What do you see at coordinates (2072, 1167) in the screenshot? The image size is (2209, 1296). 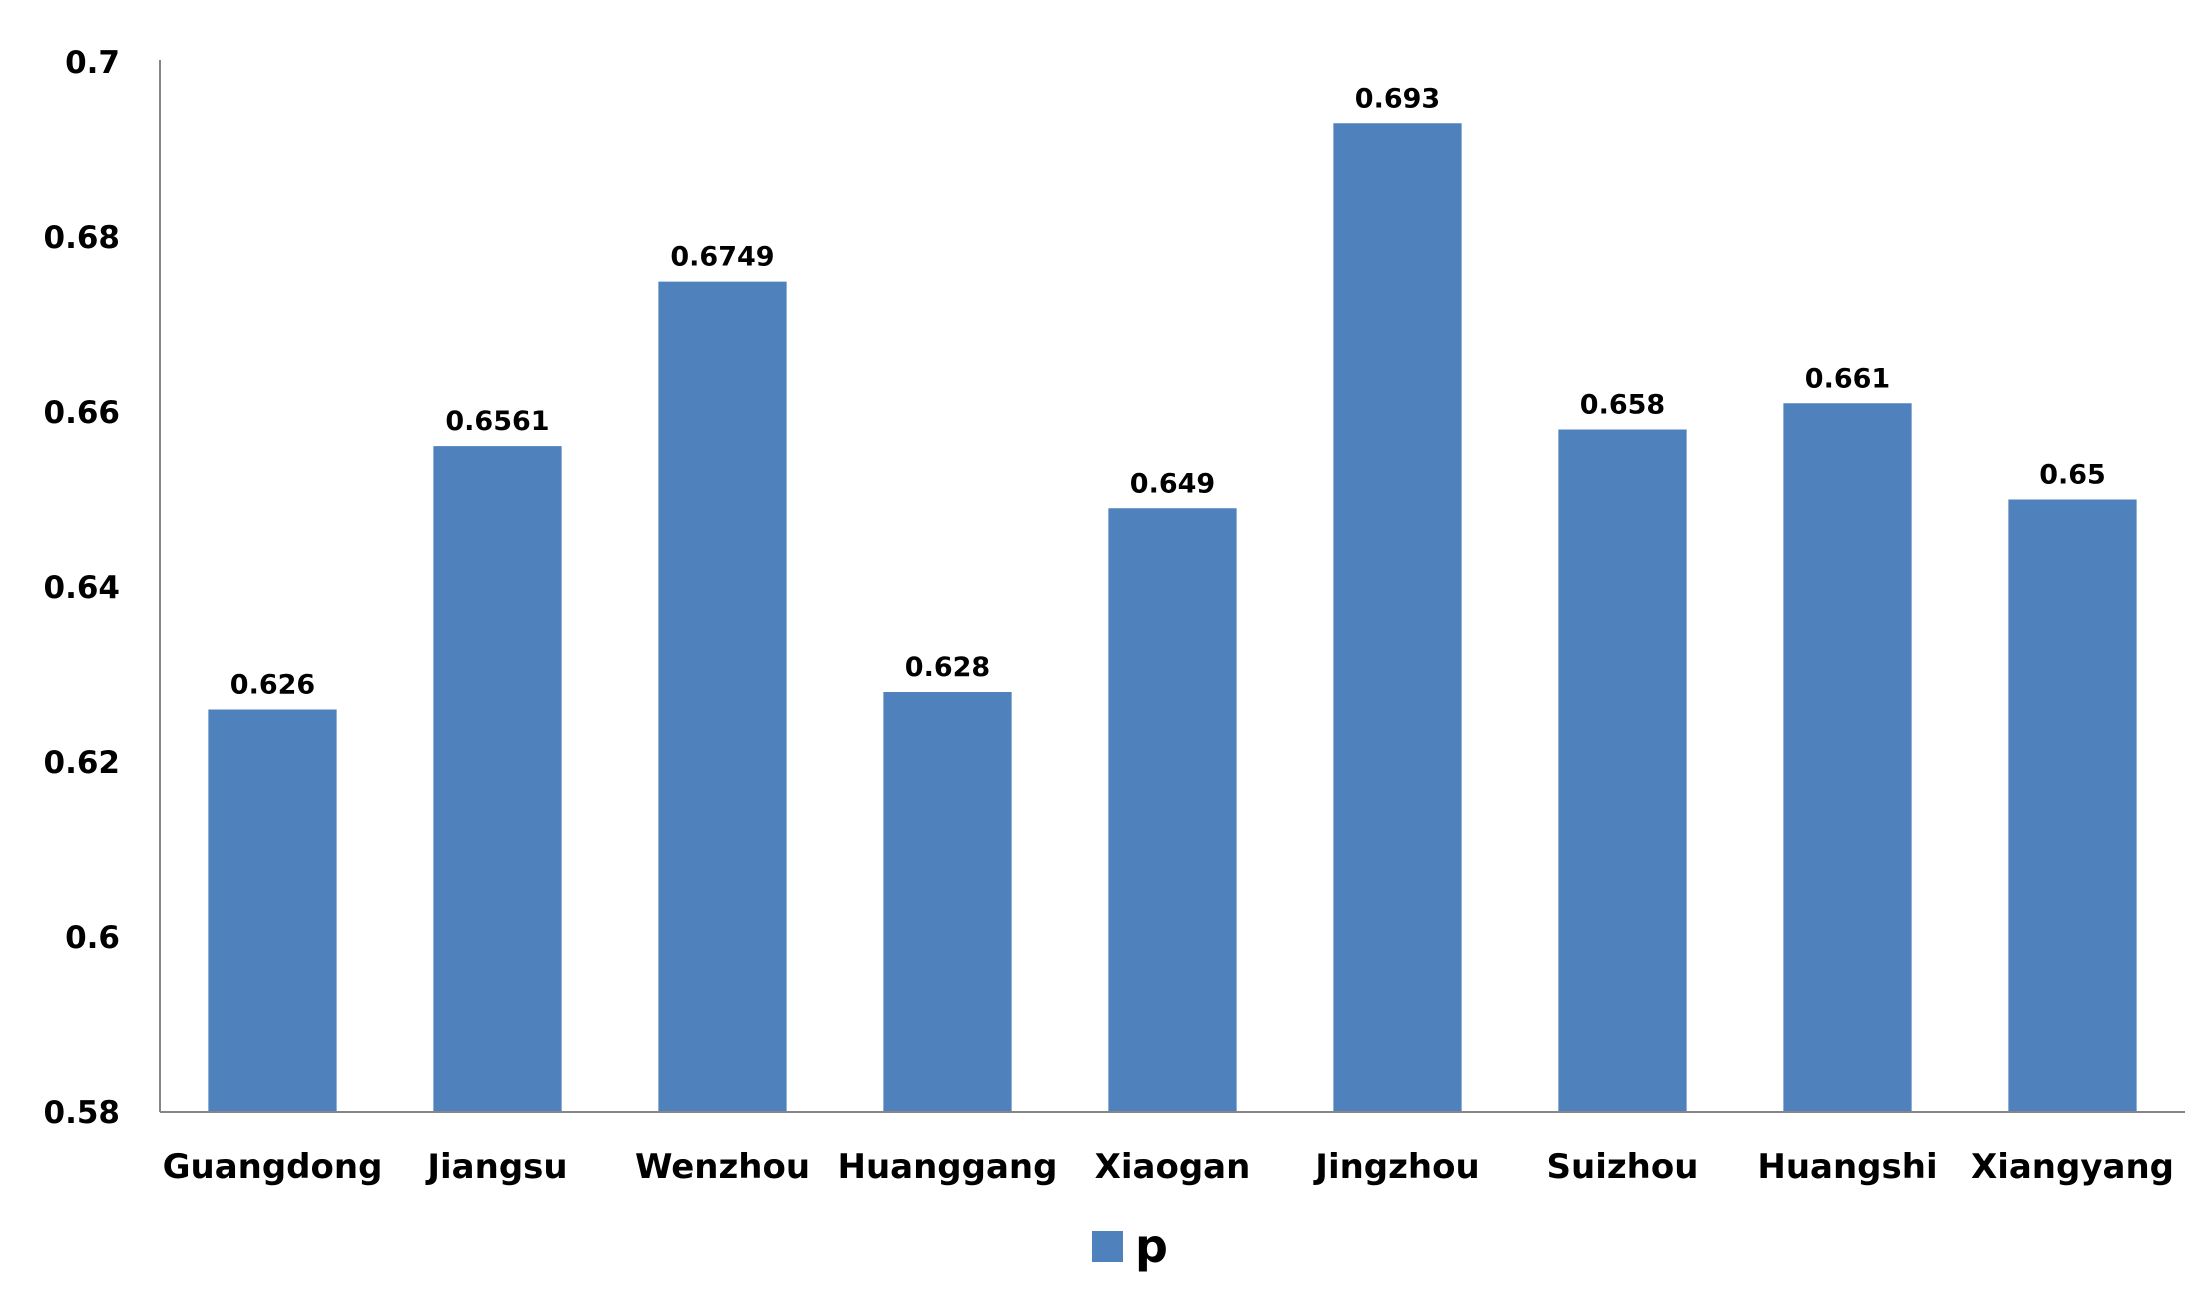 I see `x-tick-label-xiangyang: Xiangyang` at bounding box center [2072, 1167].